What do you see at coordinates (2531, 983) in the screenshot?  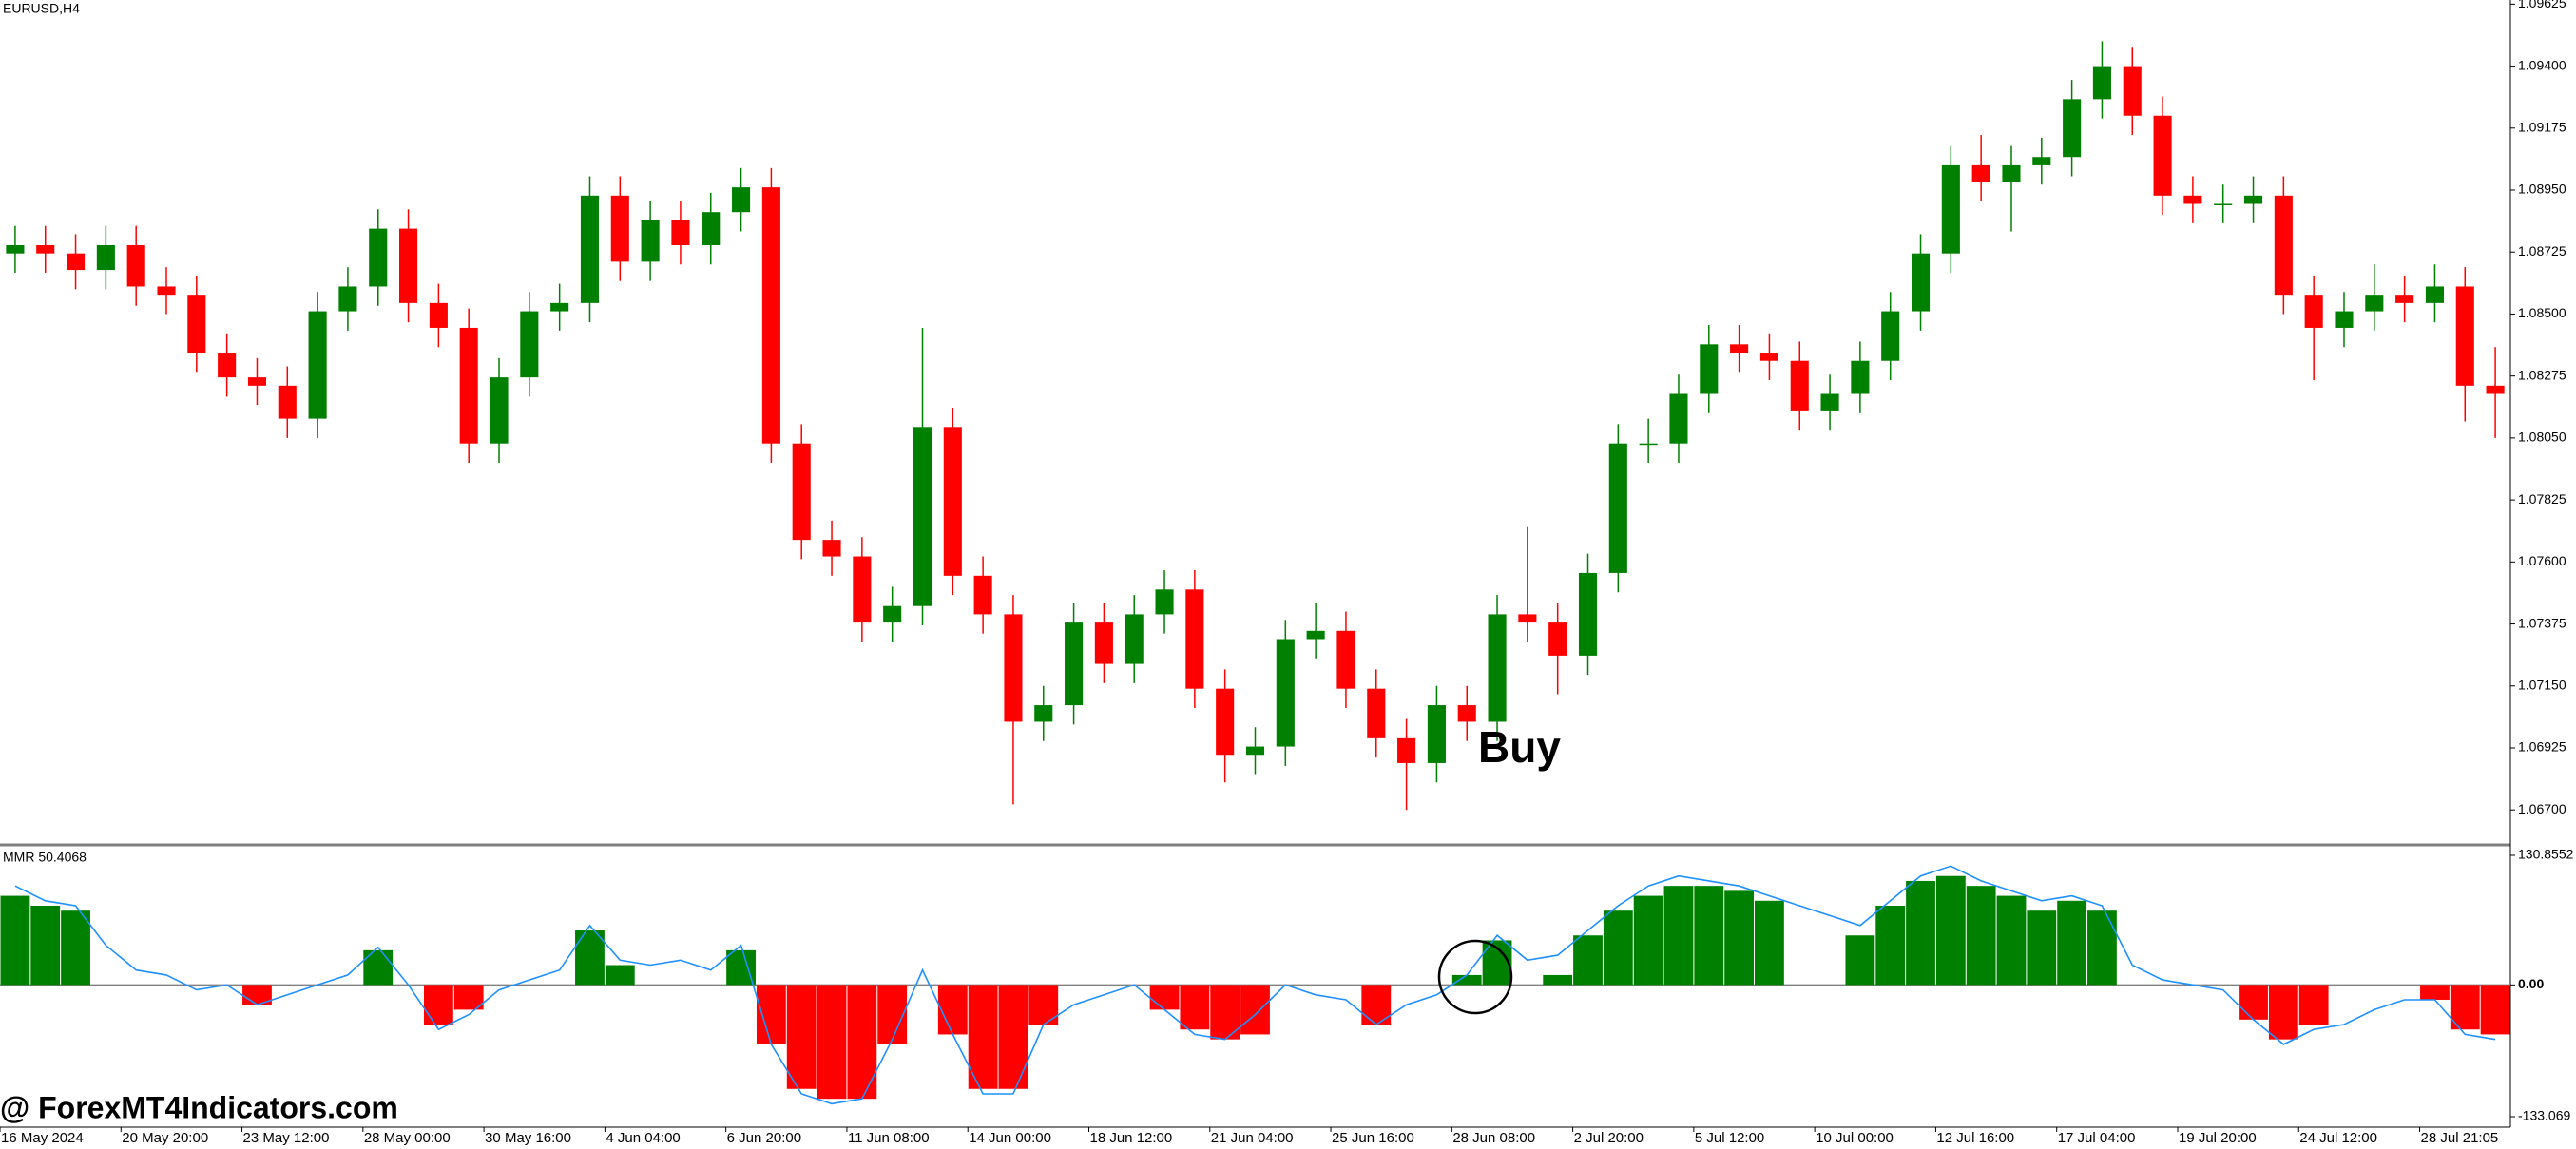 I see `indicator-tick-label: 0.00` at bounding box center [2531, 983].